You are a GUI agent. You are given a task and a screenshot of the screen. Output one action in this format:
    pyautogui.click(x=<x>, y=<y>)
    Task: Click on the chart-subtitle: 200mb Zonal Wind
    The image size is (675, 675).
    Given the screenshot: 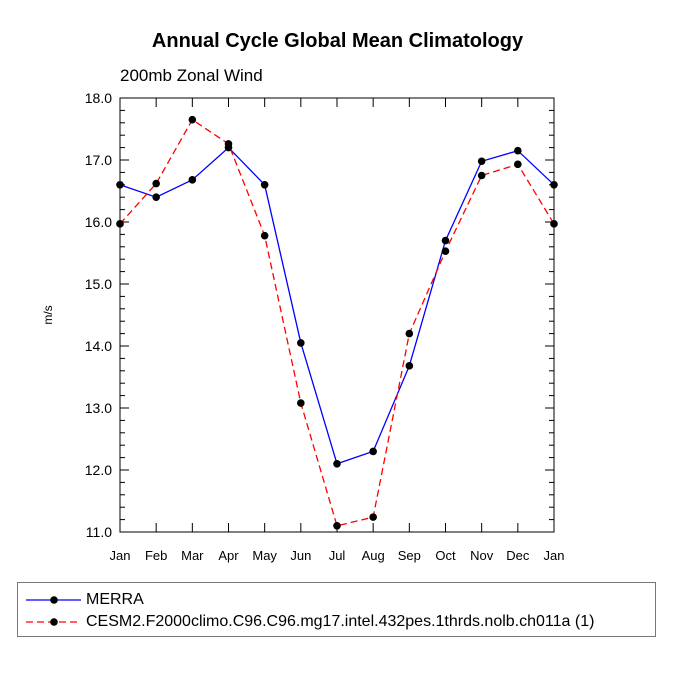 What is the action you would take?
    pyautogui.click(x=191, y=75)
    